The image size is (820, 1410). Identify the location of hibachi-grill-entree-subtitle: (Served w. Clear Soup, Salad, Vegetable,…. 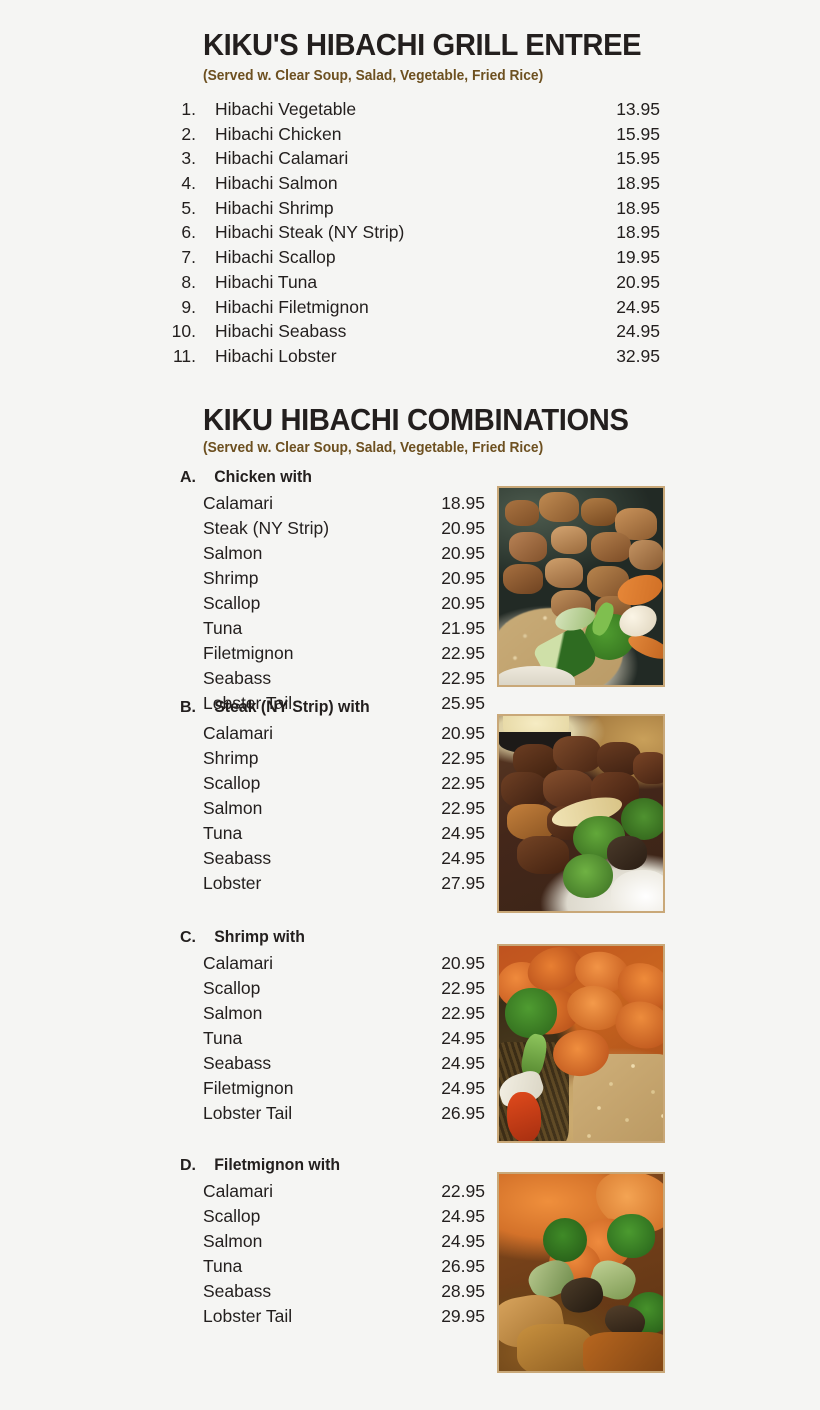
(373, 76).